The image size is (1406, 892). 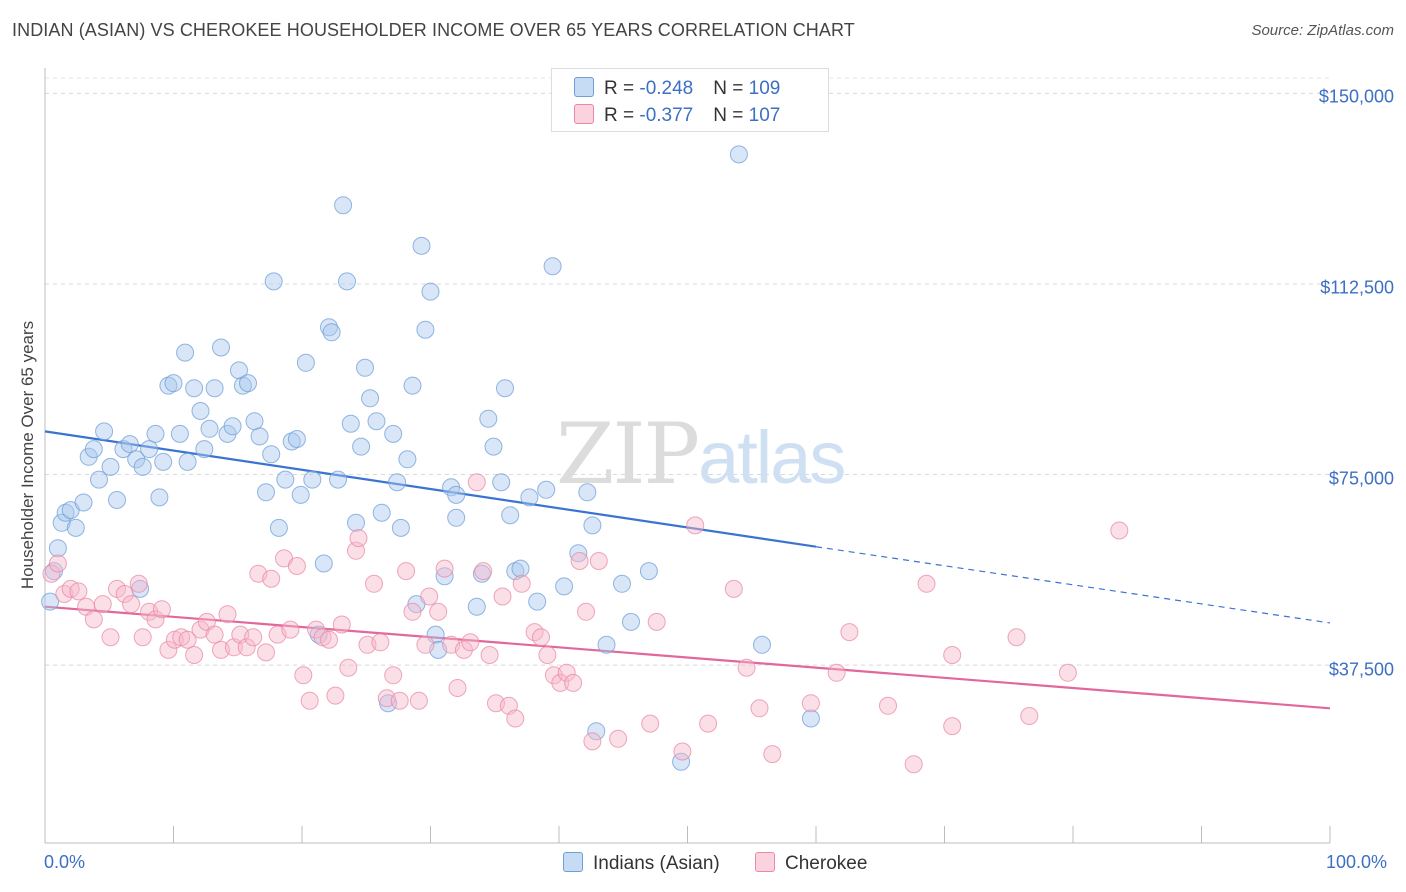 I want to click on legend-label-indians: Indians (Asian), so click(x=656, y=863).